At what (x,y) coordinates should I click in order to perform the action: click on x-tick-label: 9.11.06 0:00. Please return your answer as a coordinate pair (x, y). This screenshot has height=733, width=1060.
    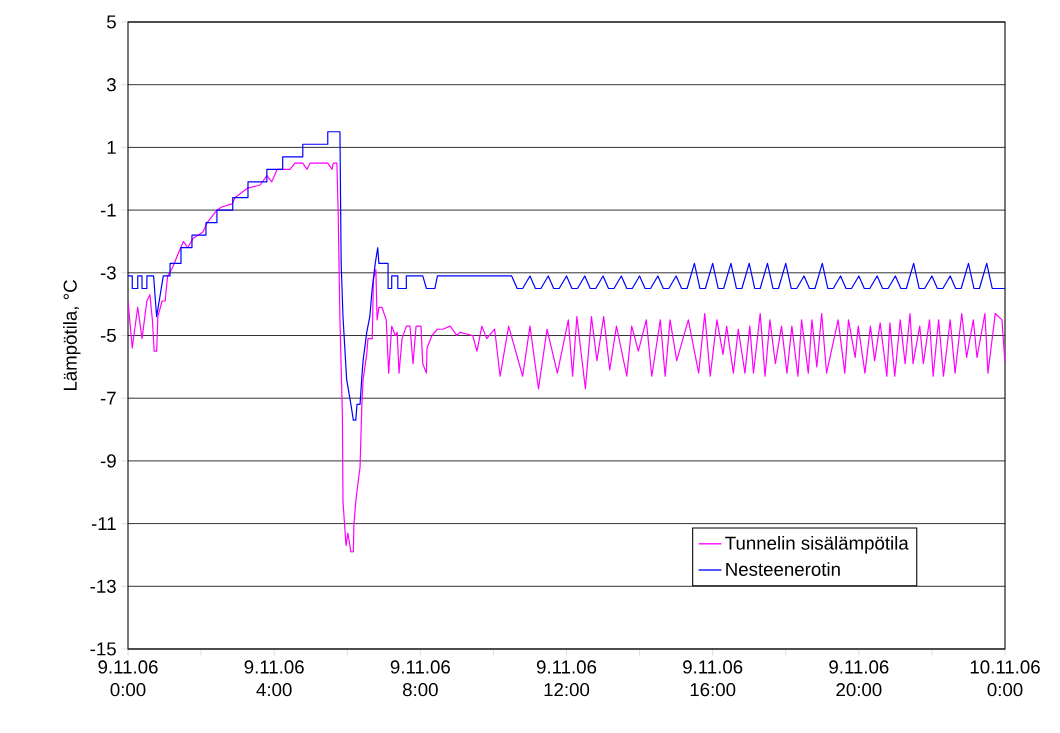
    Looking at the image, I should click on (128, 678).